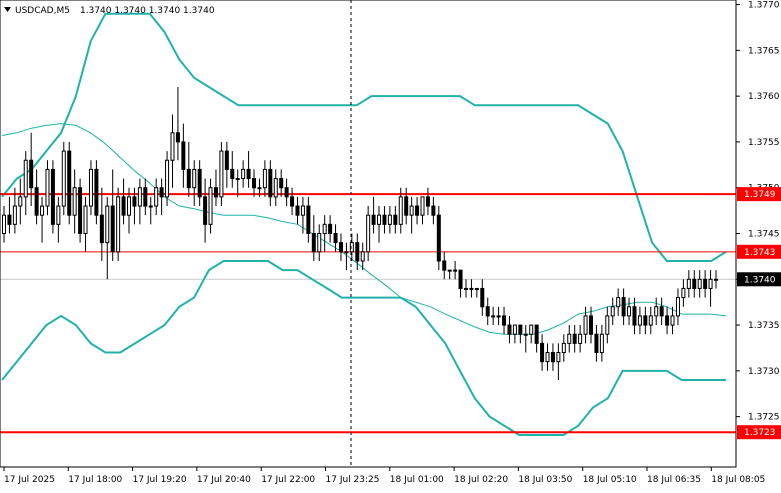 This screenshot has width=781, height=493. I want to click on y-tick-label: 1.3765, so click(764, 51).